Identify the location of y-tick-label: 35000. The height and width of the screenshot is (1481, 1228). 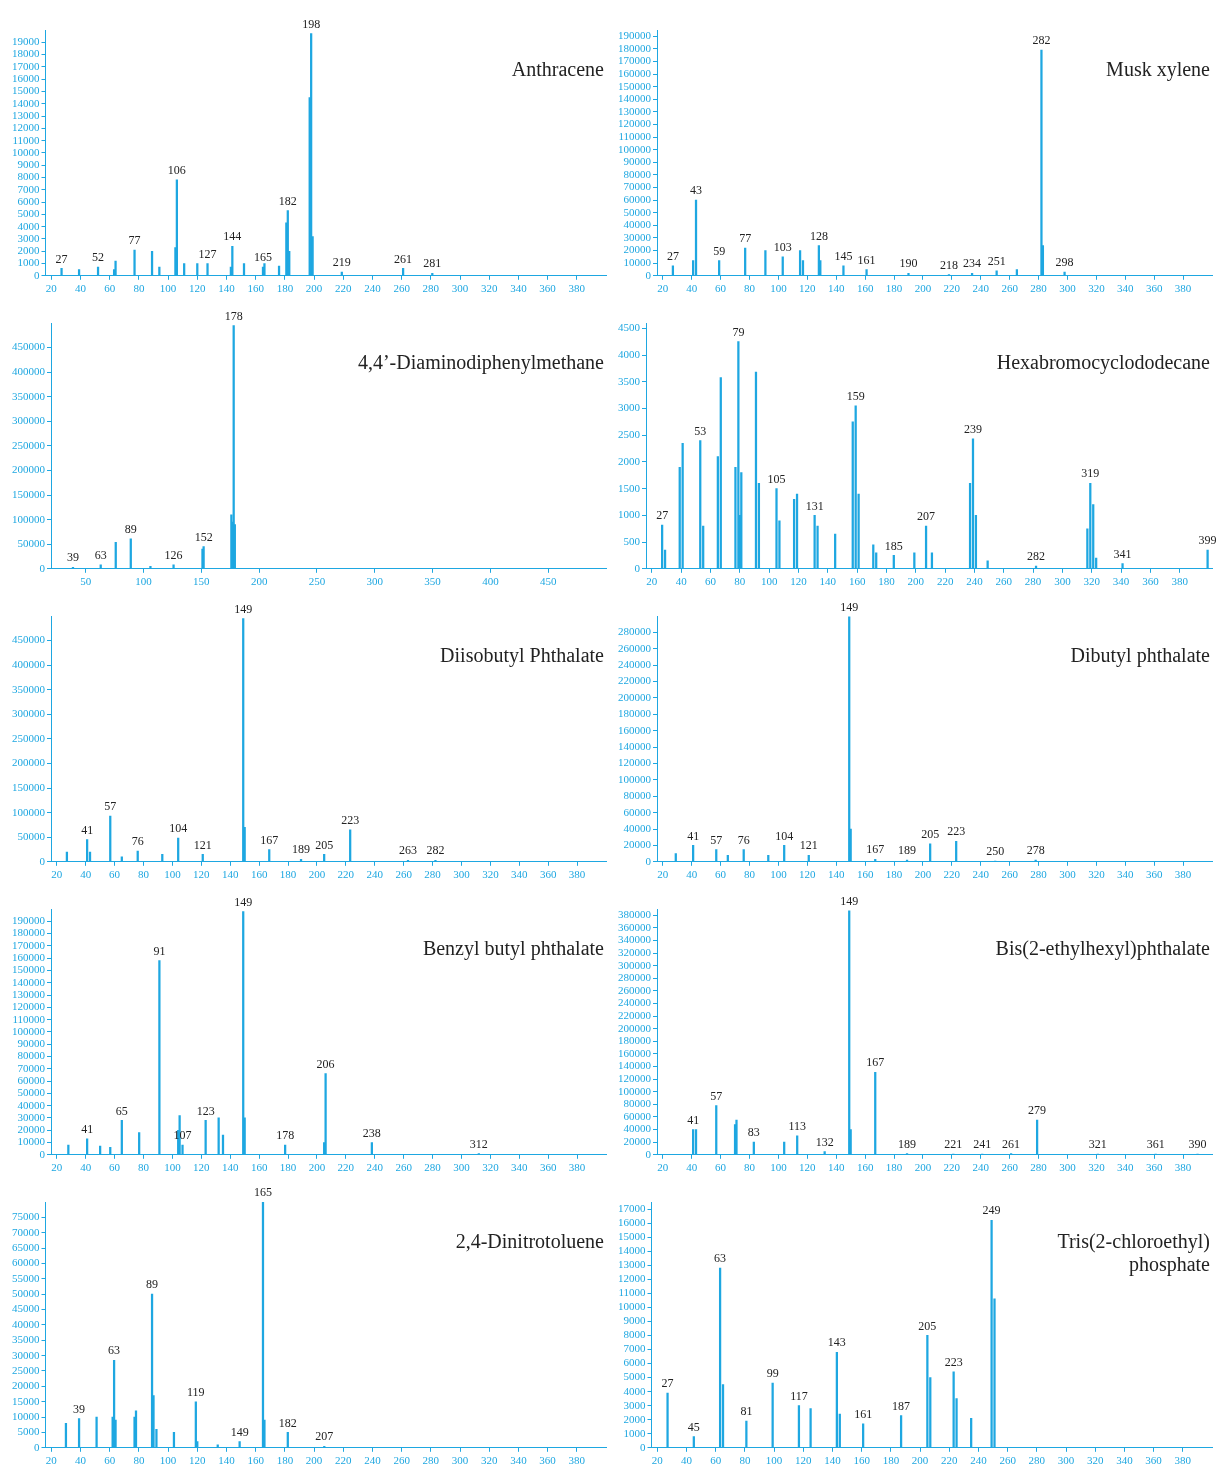
(26, 1339).